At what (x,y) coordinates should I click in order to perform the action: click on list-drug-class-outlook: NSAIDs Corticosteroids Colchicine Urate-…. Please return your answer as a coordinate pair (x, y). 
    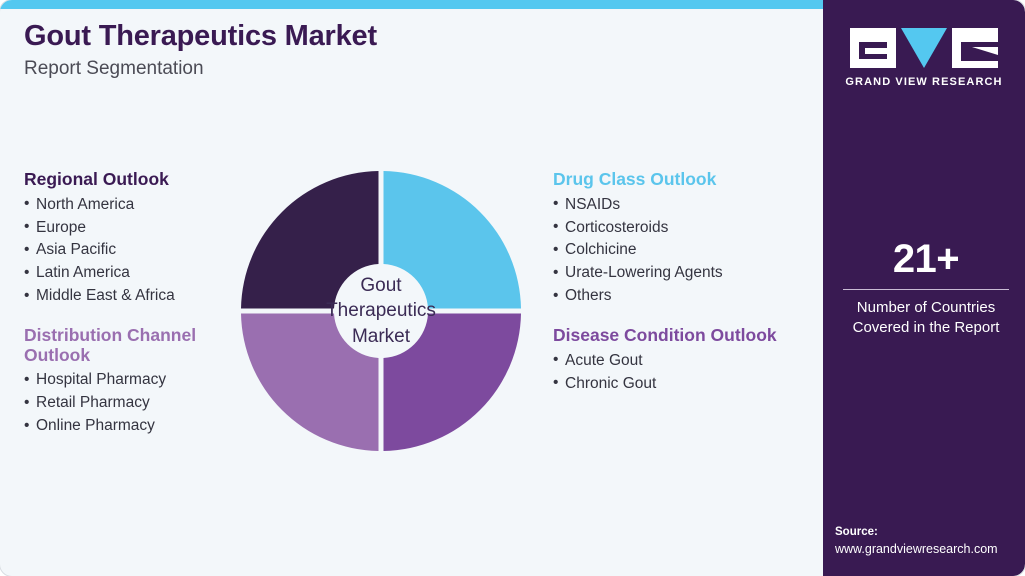
    Looking at the image, I should click on (685, 251).